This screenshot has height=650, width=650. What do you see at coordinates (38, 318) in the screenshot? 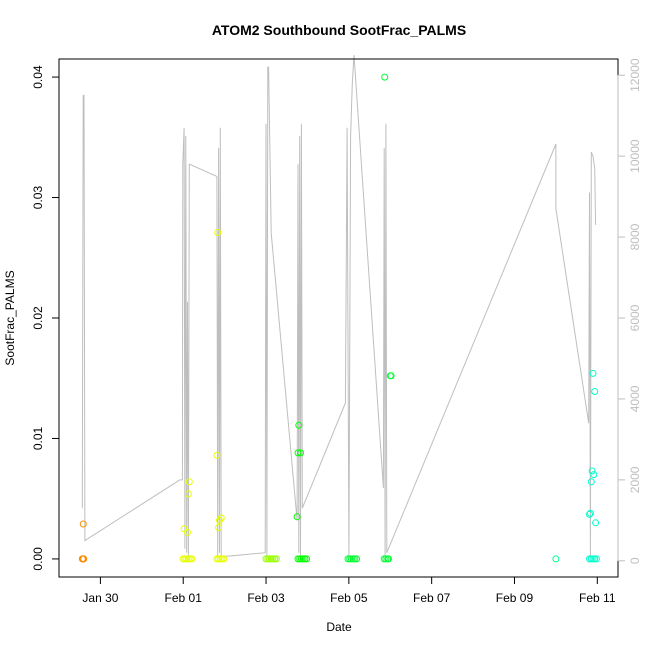
I see `y-tick-label: 0.02` at bounding box center [38, 318].